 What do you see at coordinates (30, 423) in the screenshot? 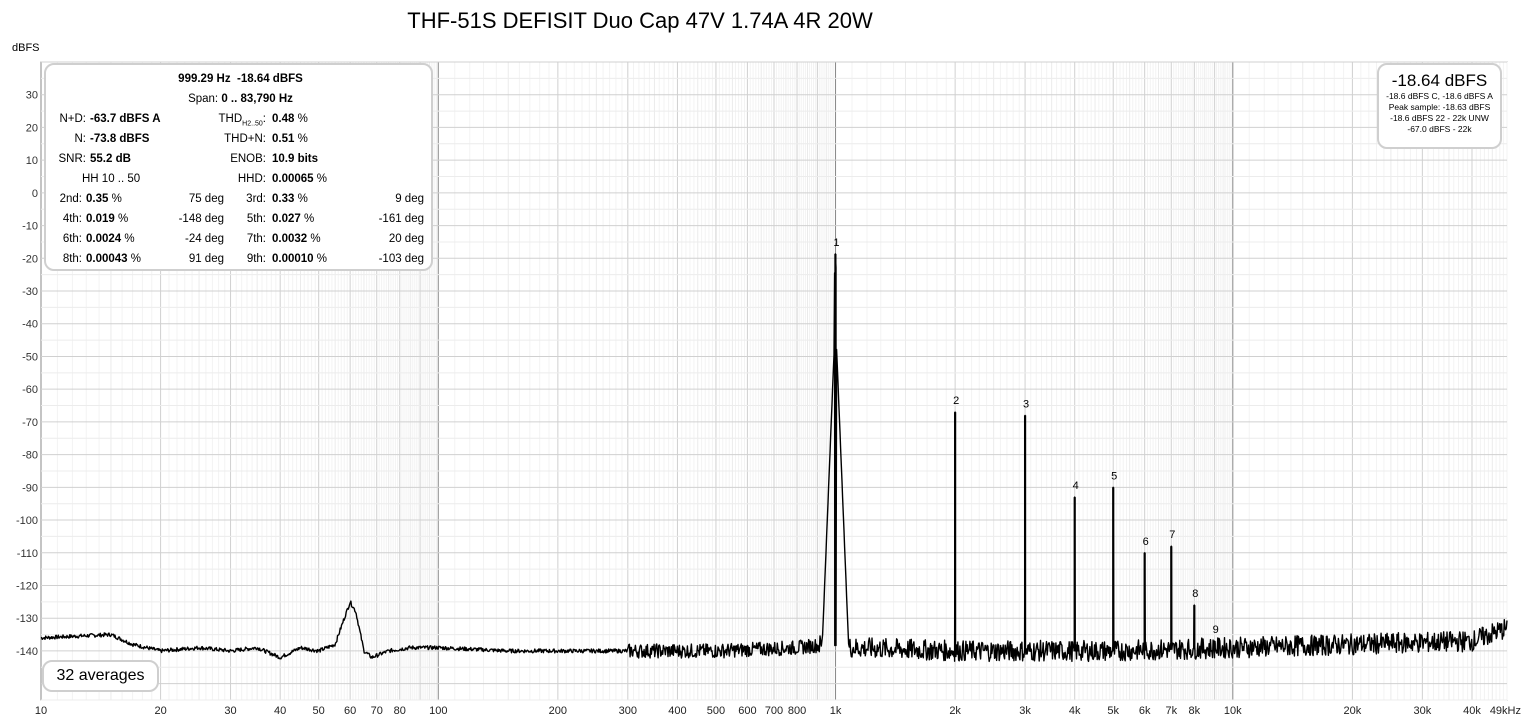
I see `y-tick-label: -70` at bounding box center [30, 423].